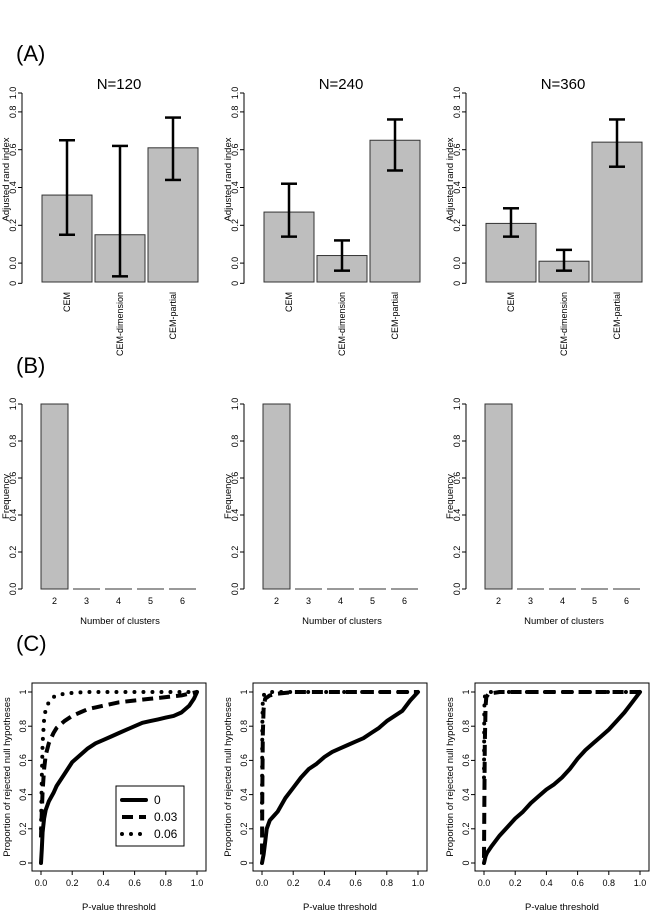 The image size is (664, 915). I want to click on legend-label: 0.06, so click(166, 834).